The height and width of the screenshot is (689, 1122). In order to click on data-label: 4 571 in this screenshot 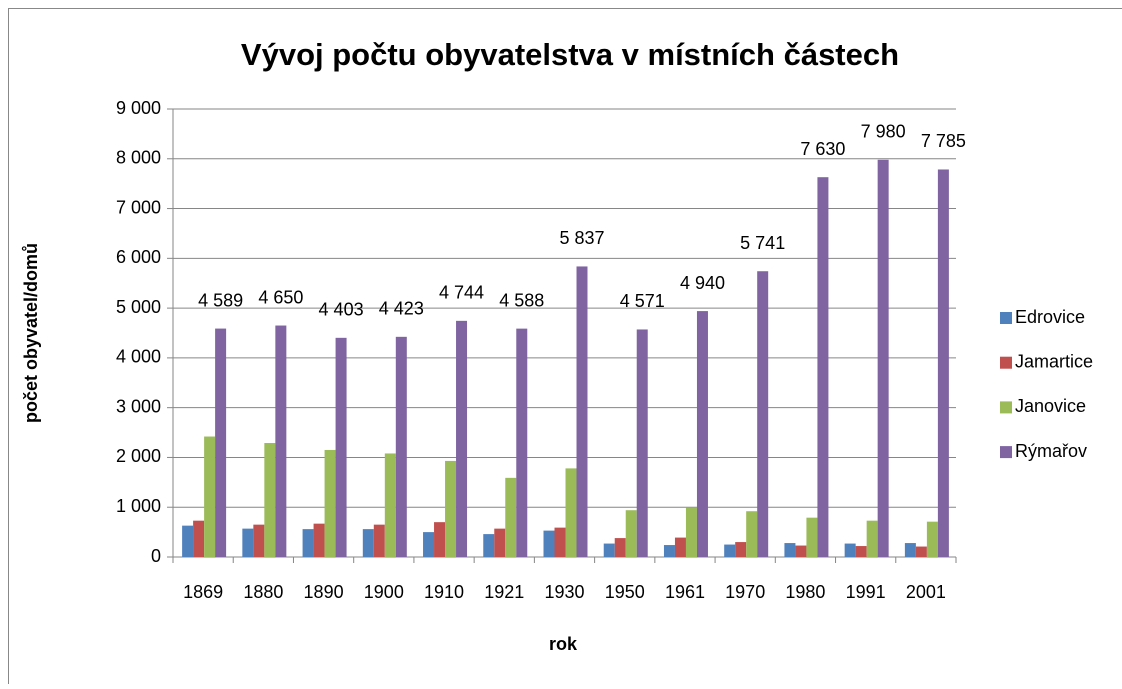, I will do `click(642, 301)`.